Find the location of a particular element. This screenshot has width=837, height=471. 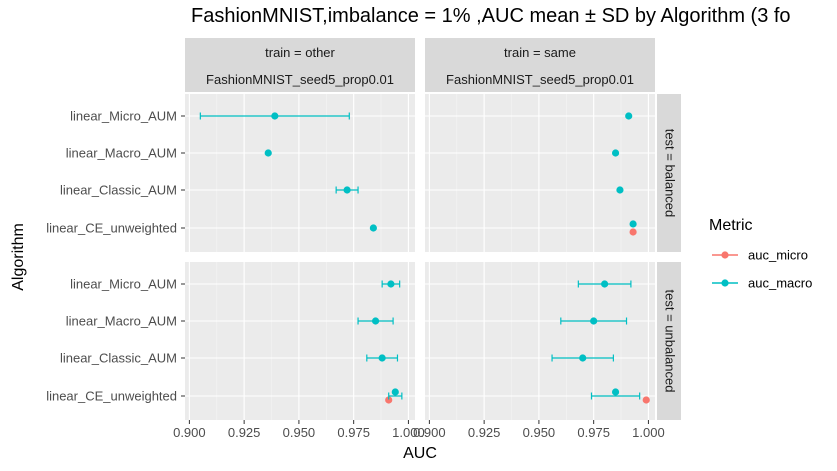

col-strip-label: train = other is located at coordinates (300, 52).